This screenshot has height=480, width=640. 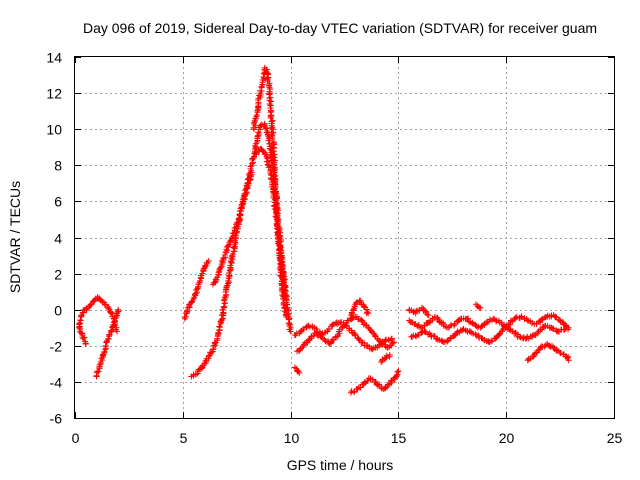 What do you see at coordinates (54, 94) in the screenshot?
I see `y-tick-label: 12` at bounding box center [54, 94].